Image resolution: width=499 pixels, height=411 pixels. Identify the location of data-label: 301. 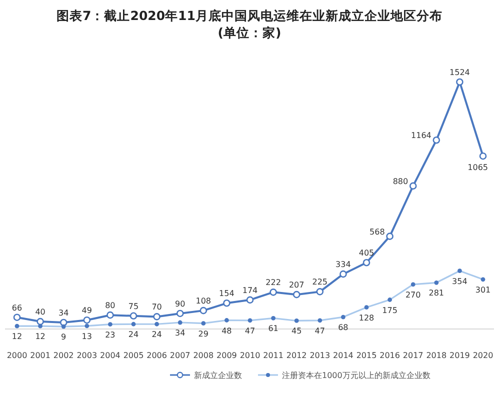
(483, 289).